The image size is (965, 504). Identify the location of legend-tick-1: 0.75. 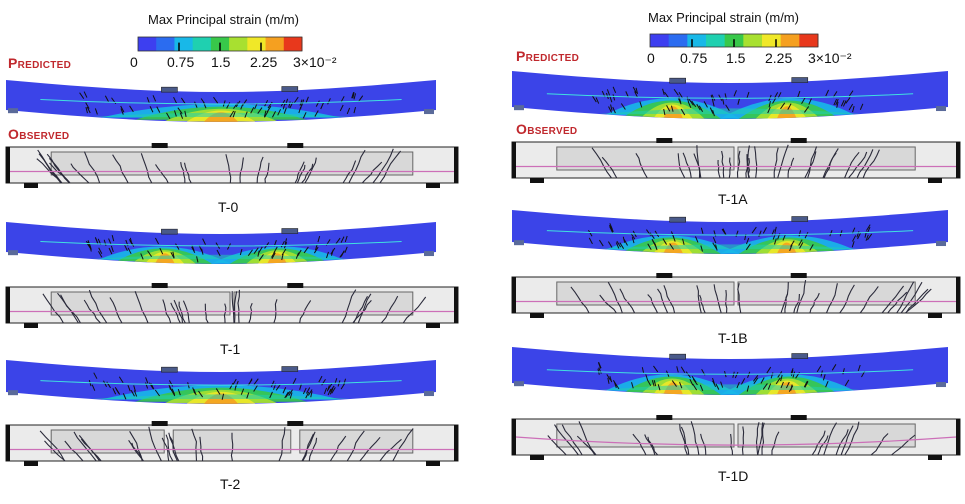
(181, 62).